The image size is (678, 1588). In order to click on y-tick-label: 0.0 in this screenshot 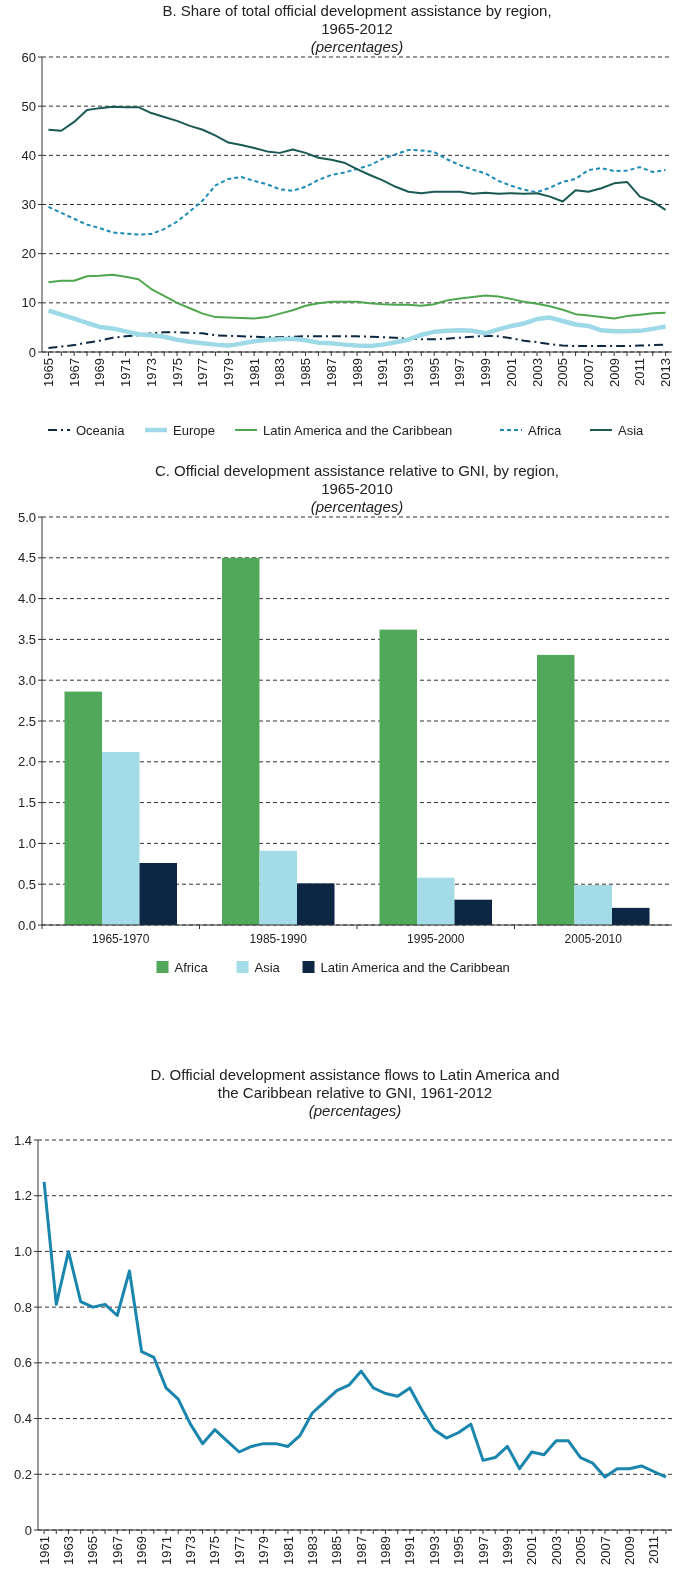, I will do `click(26, 925)`.